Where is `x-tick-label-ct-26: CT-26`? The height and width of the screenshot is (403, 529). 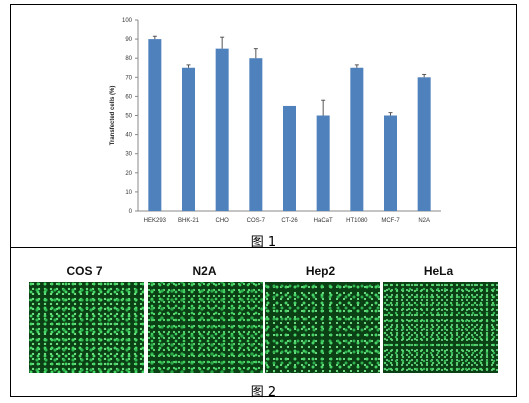 x-tick-label-ct-26: CT-26 is located at coordinates (289, 221).